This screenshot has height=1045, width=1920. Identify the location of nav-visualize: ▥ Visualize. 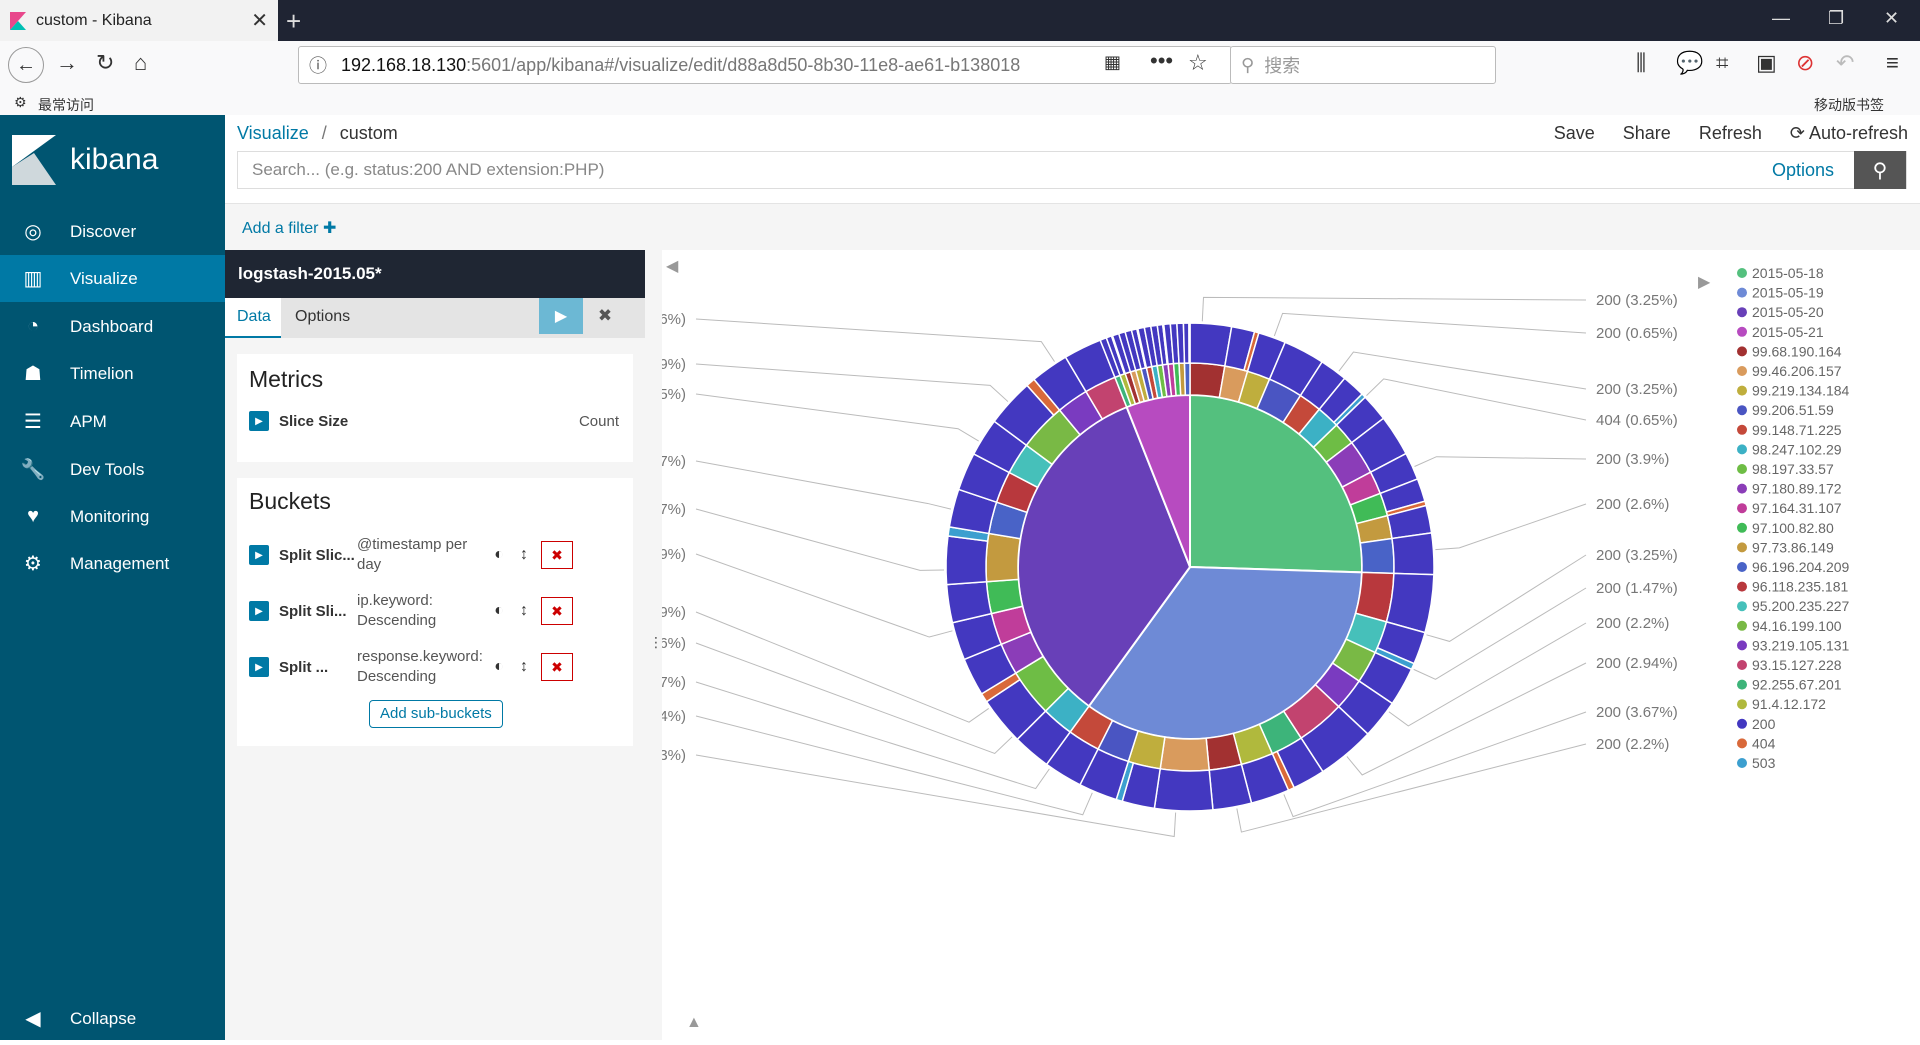
(112, 278).